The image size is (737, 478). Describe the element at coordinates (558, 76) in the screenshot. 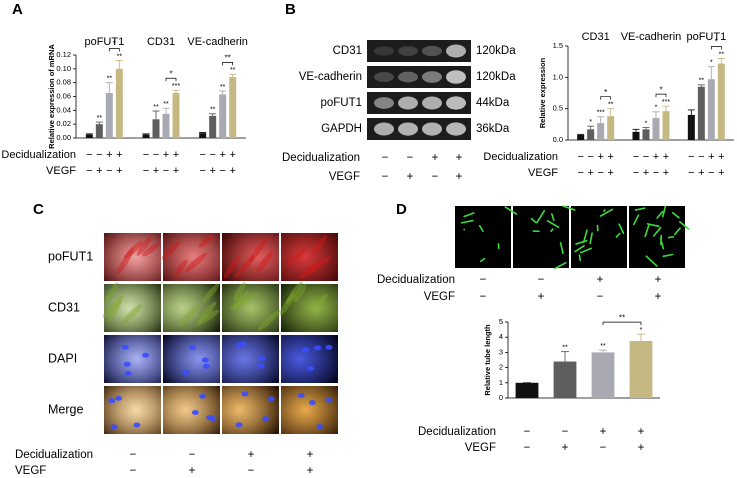

I see `y-tick-label: 1.0` at that location.